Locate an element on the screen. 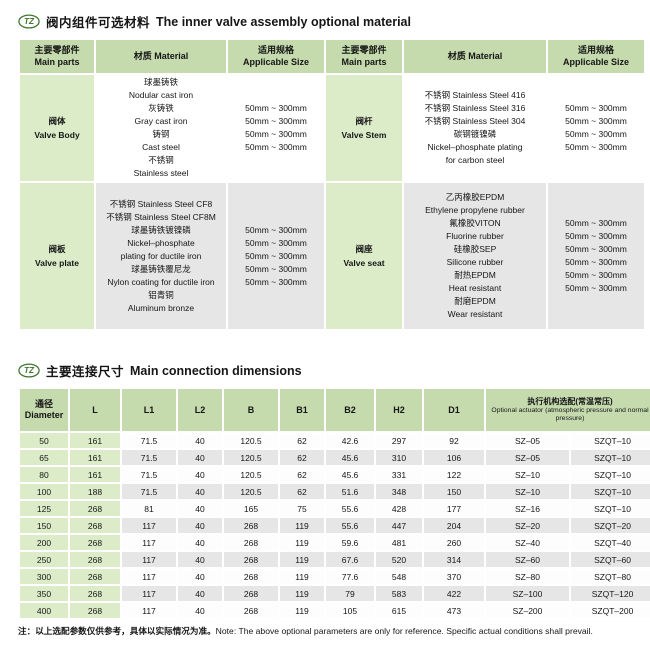  header-size-zh: 适用规格 is located at coordinates (275, 50).